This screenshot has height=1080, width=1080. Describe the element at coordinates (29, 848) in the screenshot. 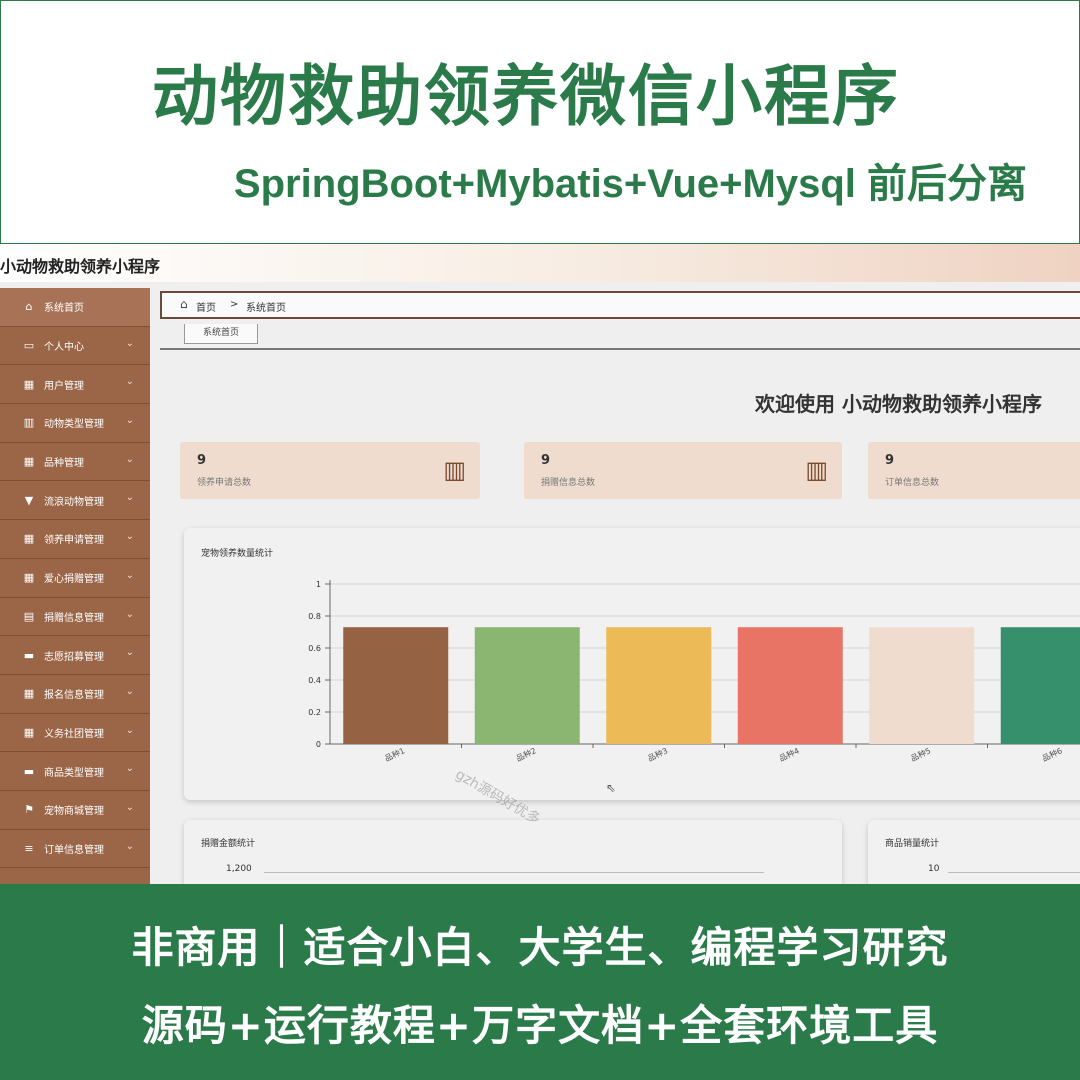

I see `list-icon: ≡` at that location.